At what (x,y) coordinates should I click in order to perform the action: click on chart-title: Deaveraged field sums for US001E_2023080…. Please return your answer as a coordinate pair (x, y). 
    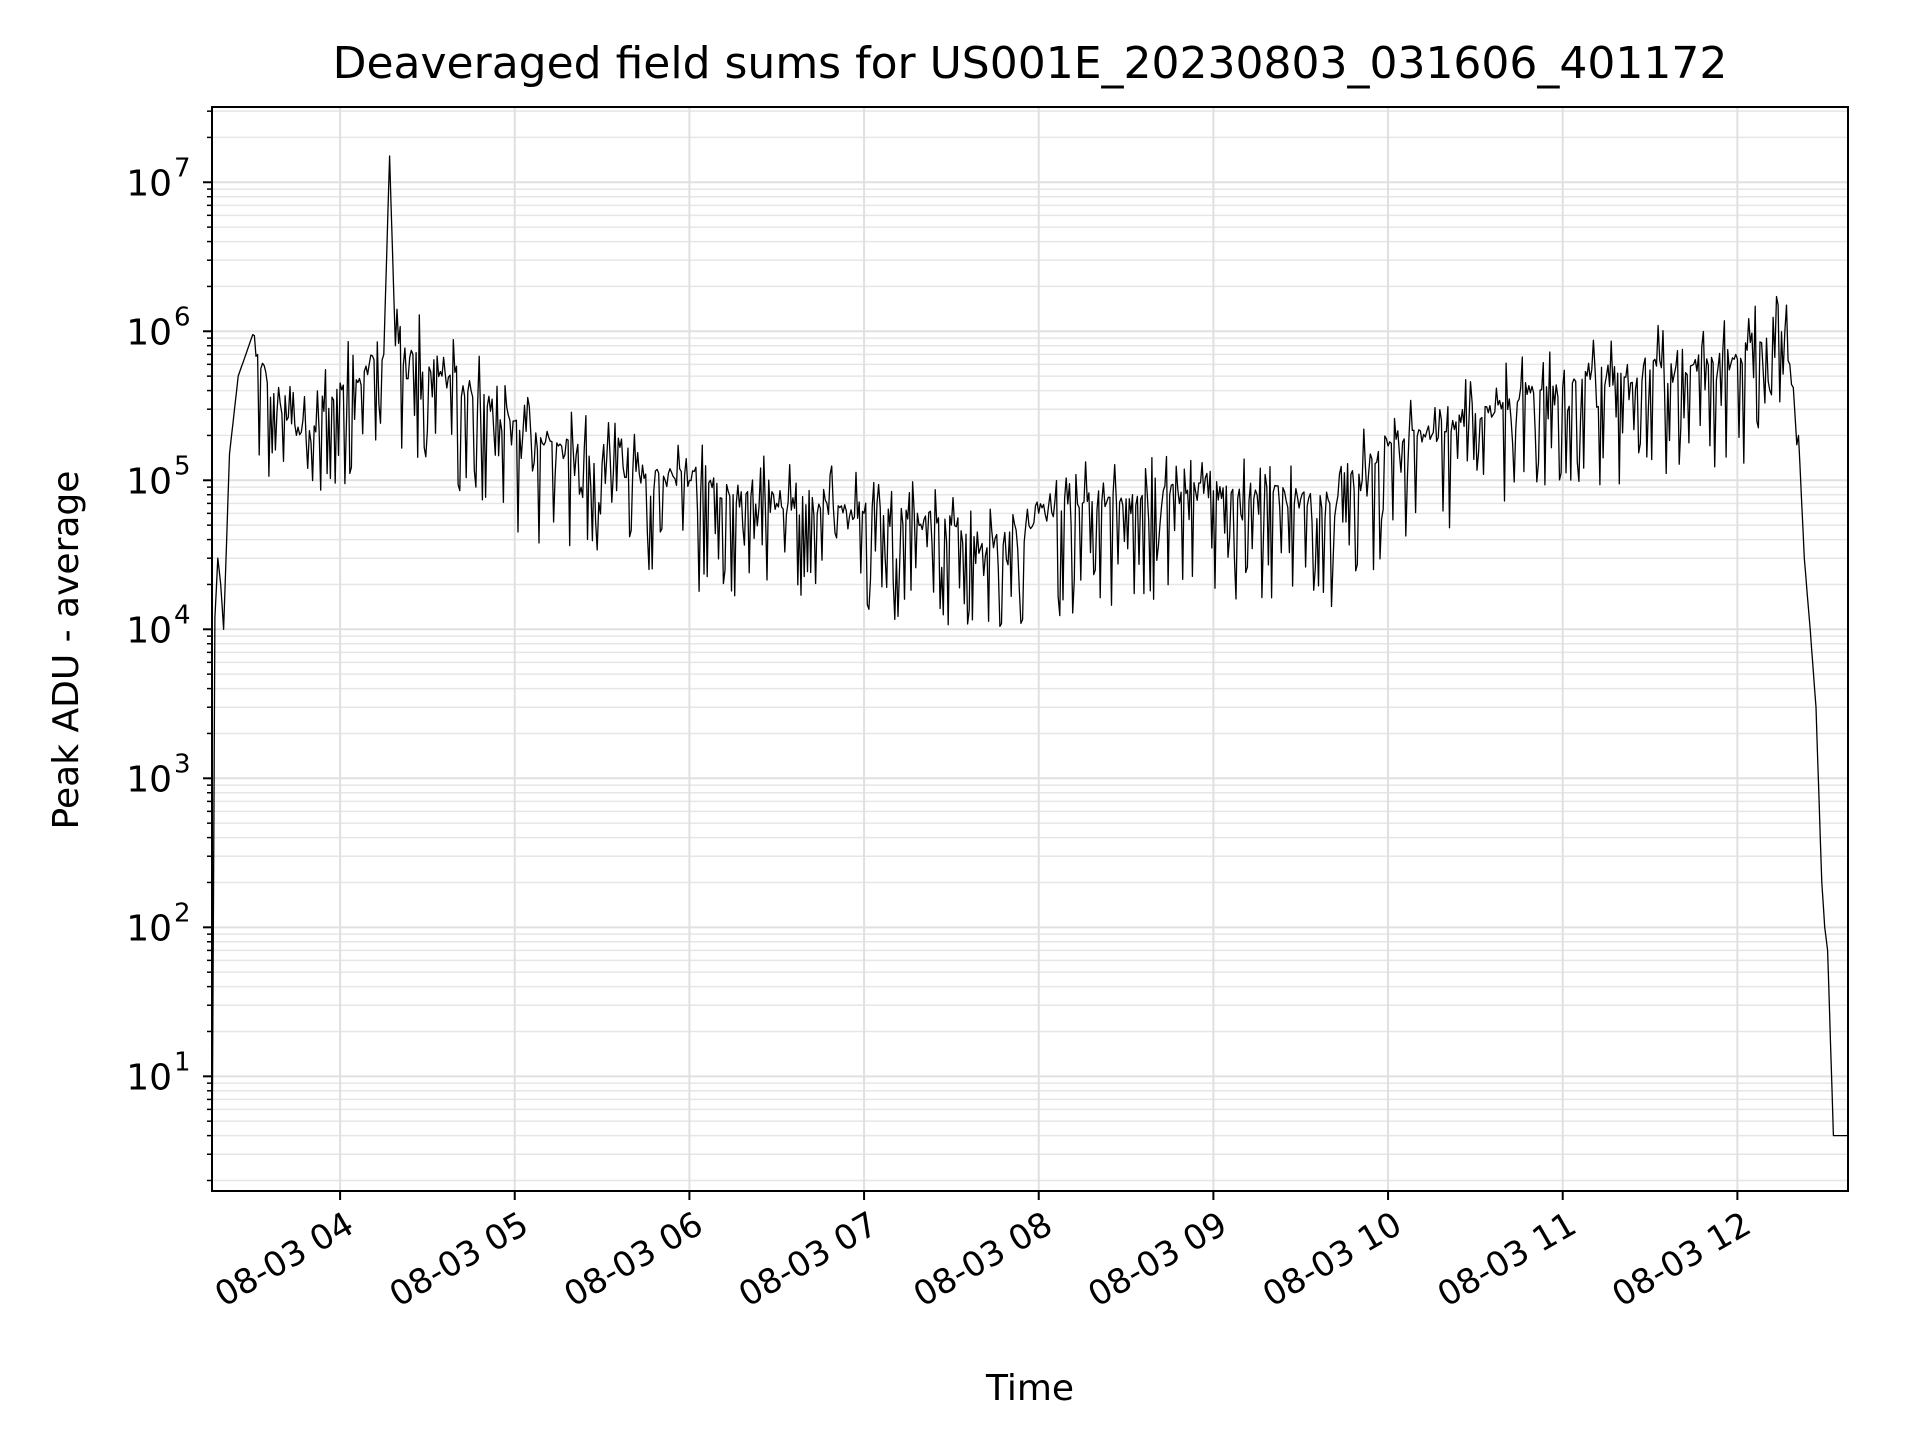
    Looking at the image, I should click on (1030, 63).